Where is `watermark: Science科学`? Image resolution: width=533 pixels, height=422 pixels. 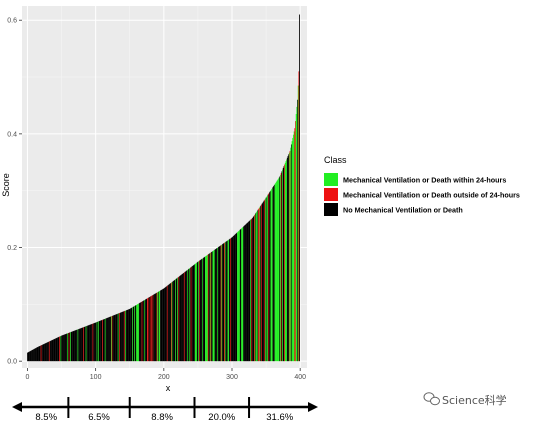
watermark: Science科学 is located at coordinates (465, 399).